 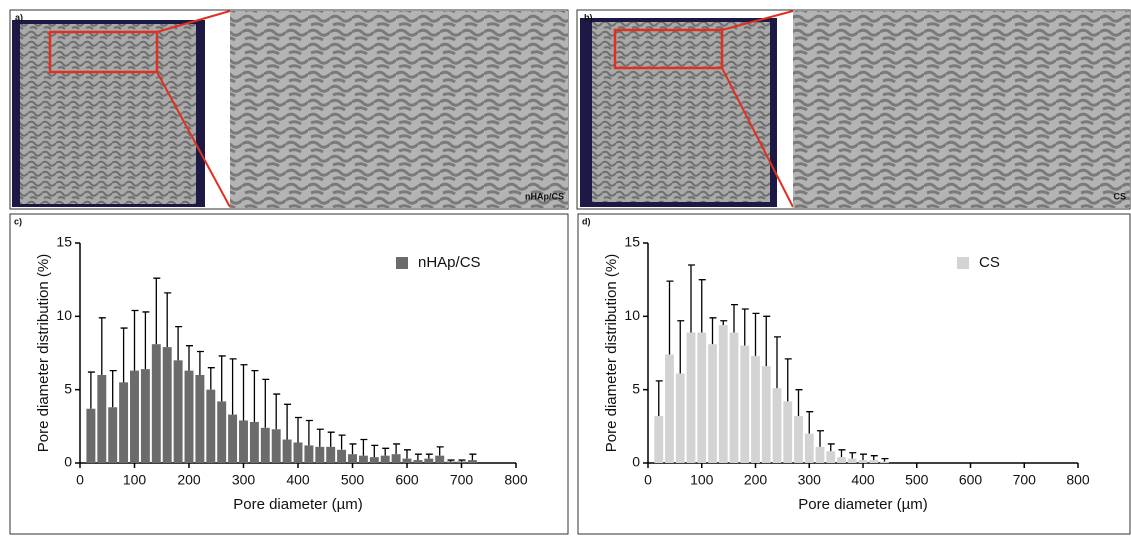 I want to click on x-tick-label: 200, so click(x=189, y=480).